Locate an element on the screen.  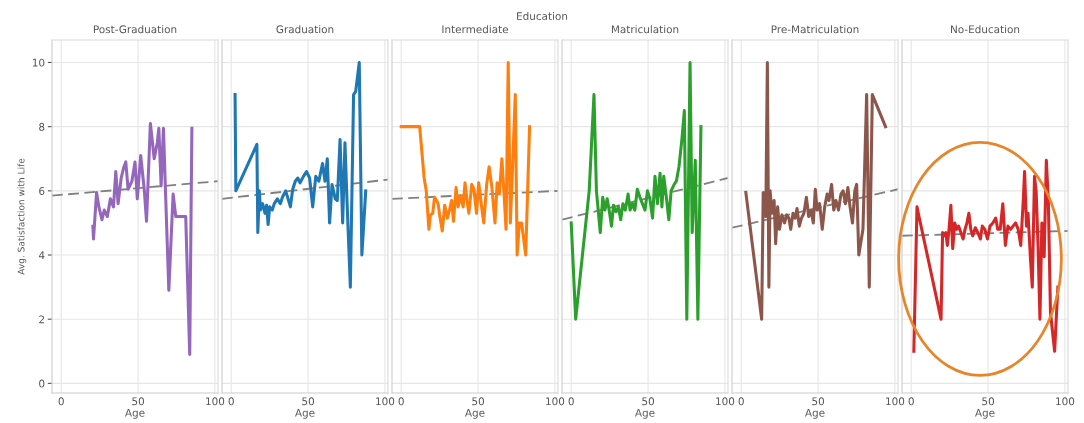
line-series is located at coordinates (142, 239).